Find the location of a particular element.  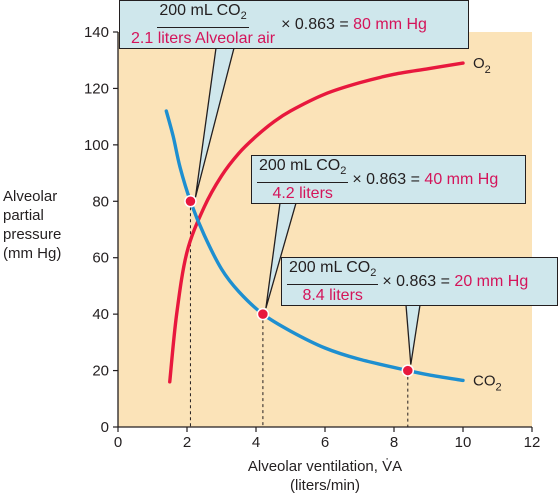

callout-20: 200 mL CO2 8.4 liters × 0.863 = 20 mm Hg is located at coordinates (419, 281).